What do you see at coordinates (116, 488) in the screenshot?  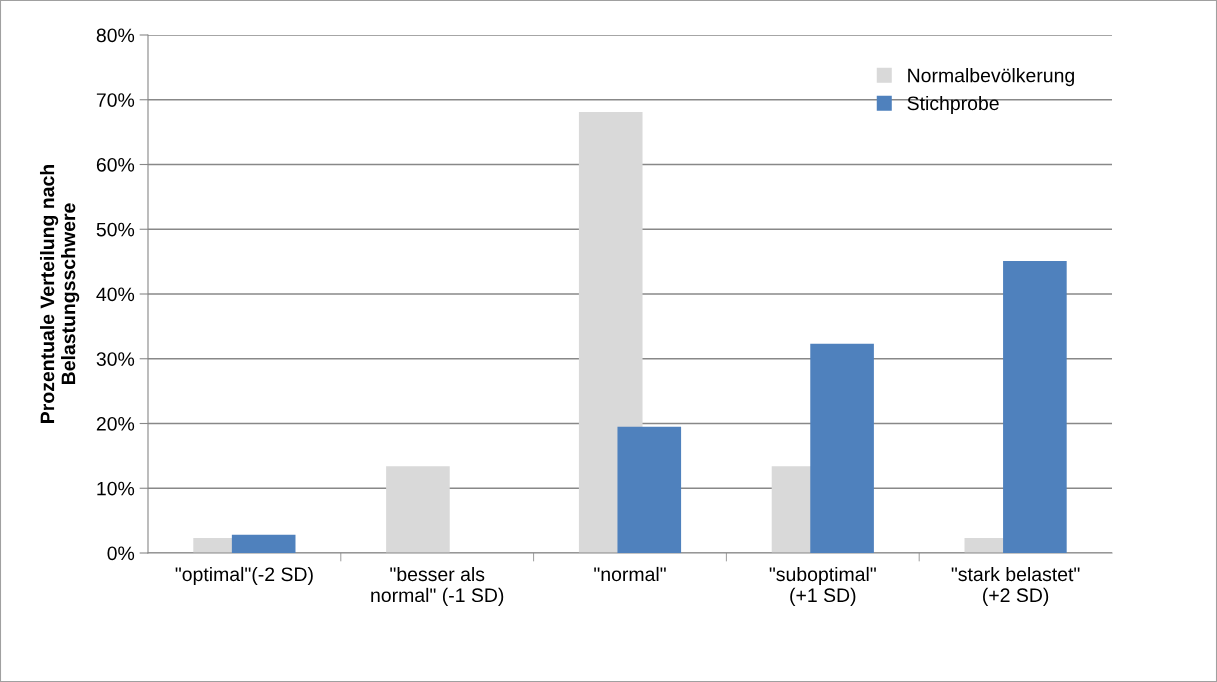 I see `y-tick-label: 10%` at bounding box center [116, 488].